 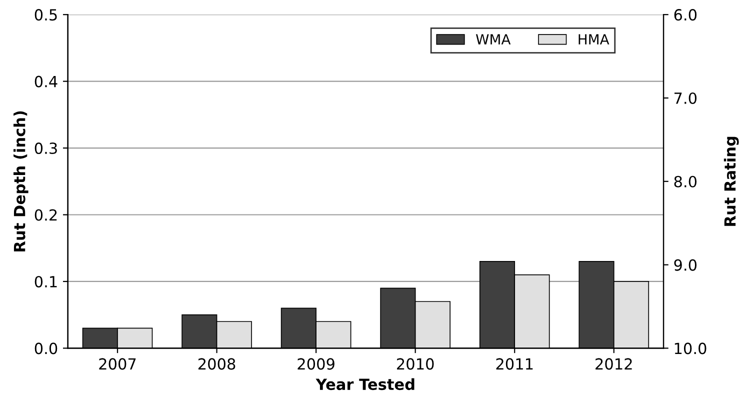 What do you see at coordinates (45, 15) in the screenshot?
I see `y-tick-label: 0.5` at bounding box center [45, 15].